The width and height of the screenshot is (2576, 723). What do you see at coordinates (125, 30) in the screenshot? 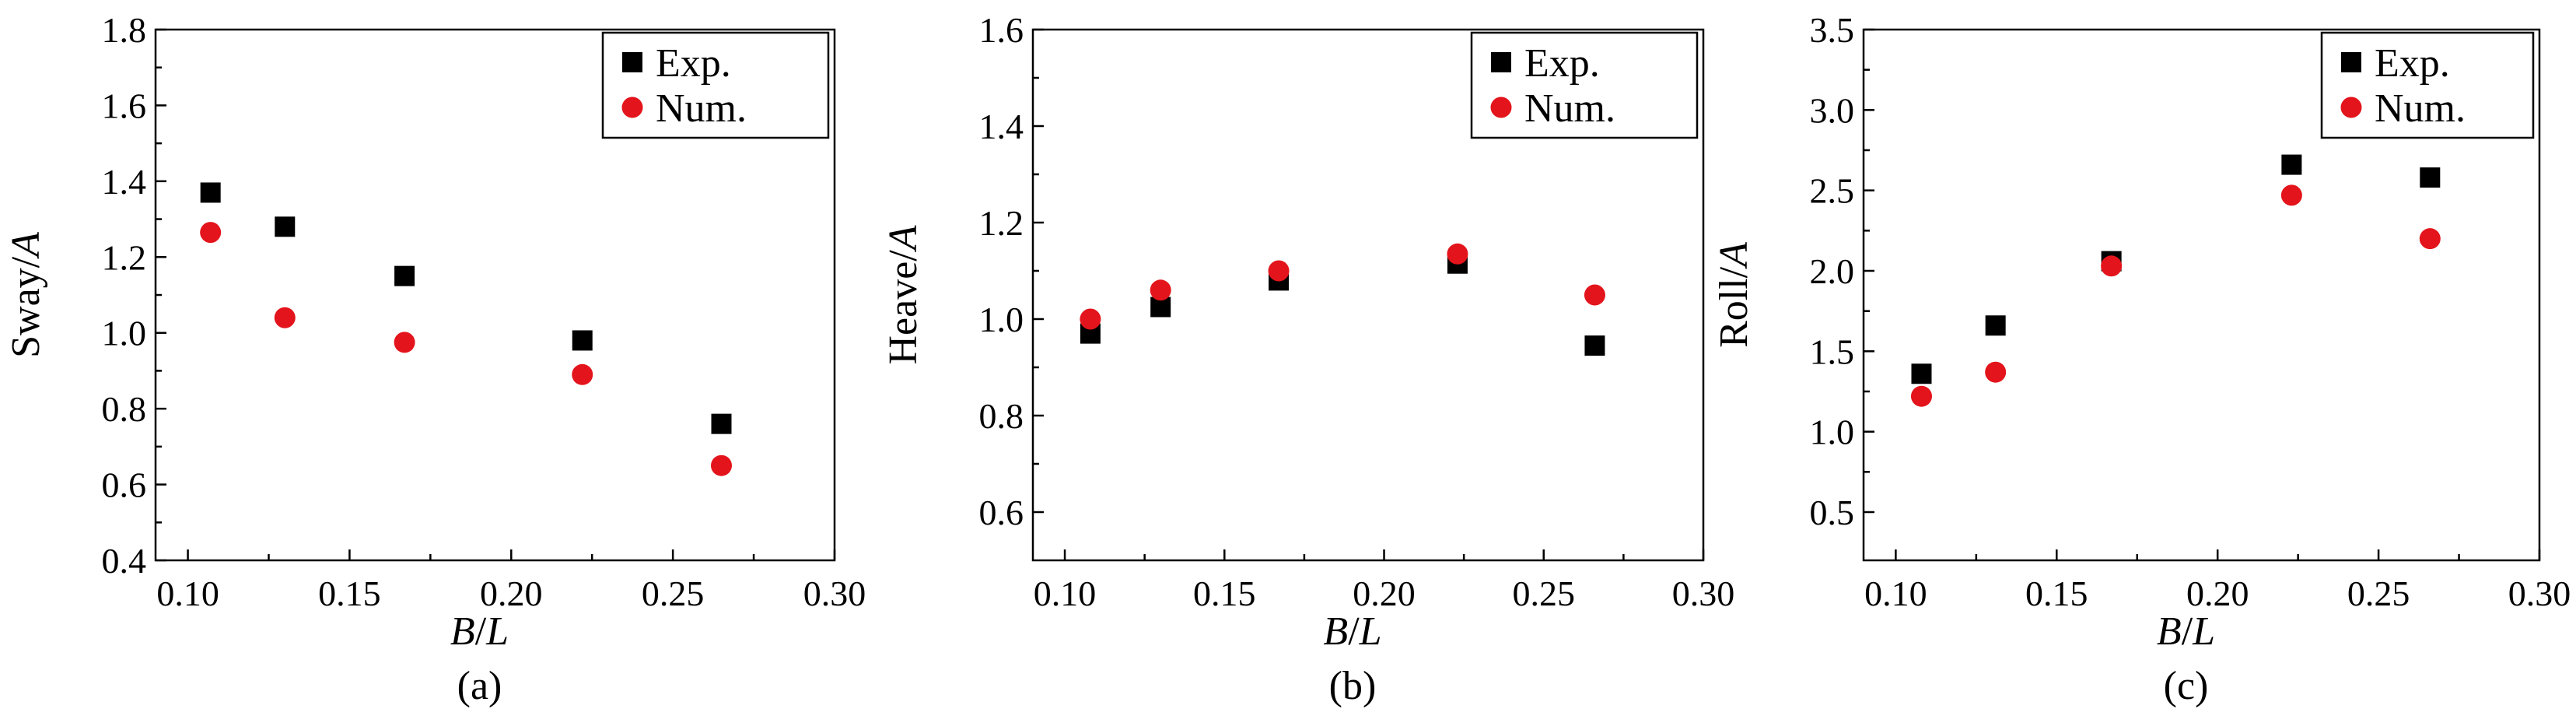
I see `y-tick-label: 1.8` at bounding box center [125, 30].